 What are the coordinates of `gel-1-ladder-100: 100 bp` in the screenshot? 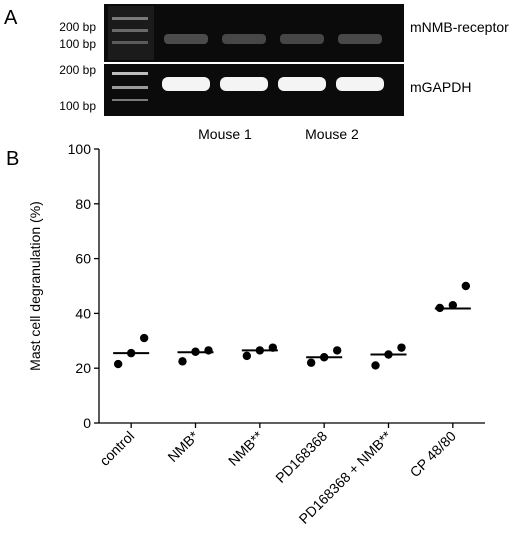 It's located at (77, 44).